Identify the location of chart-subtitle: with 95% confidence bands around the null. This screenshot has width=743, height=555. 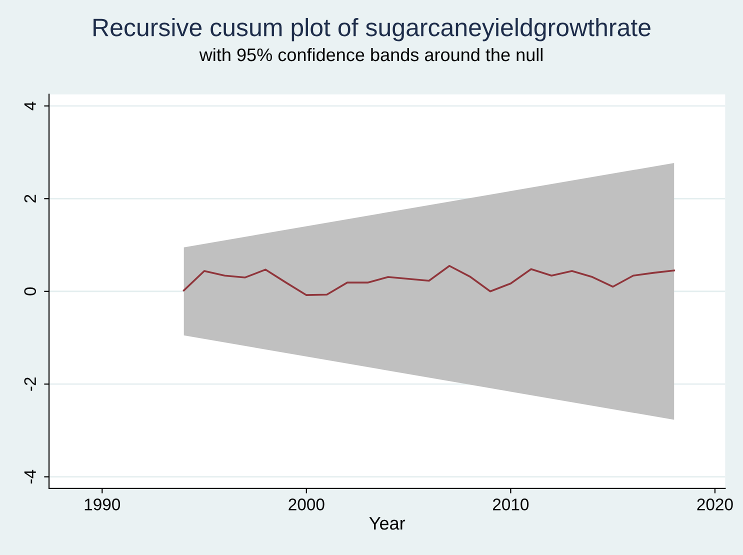
(370, 55).